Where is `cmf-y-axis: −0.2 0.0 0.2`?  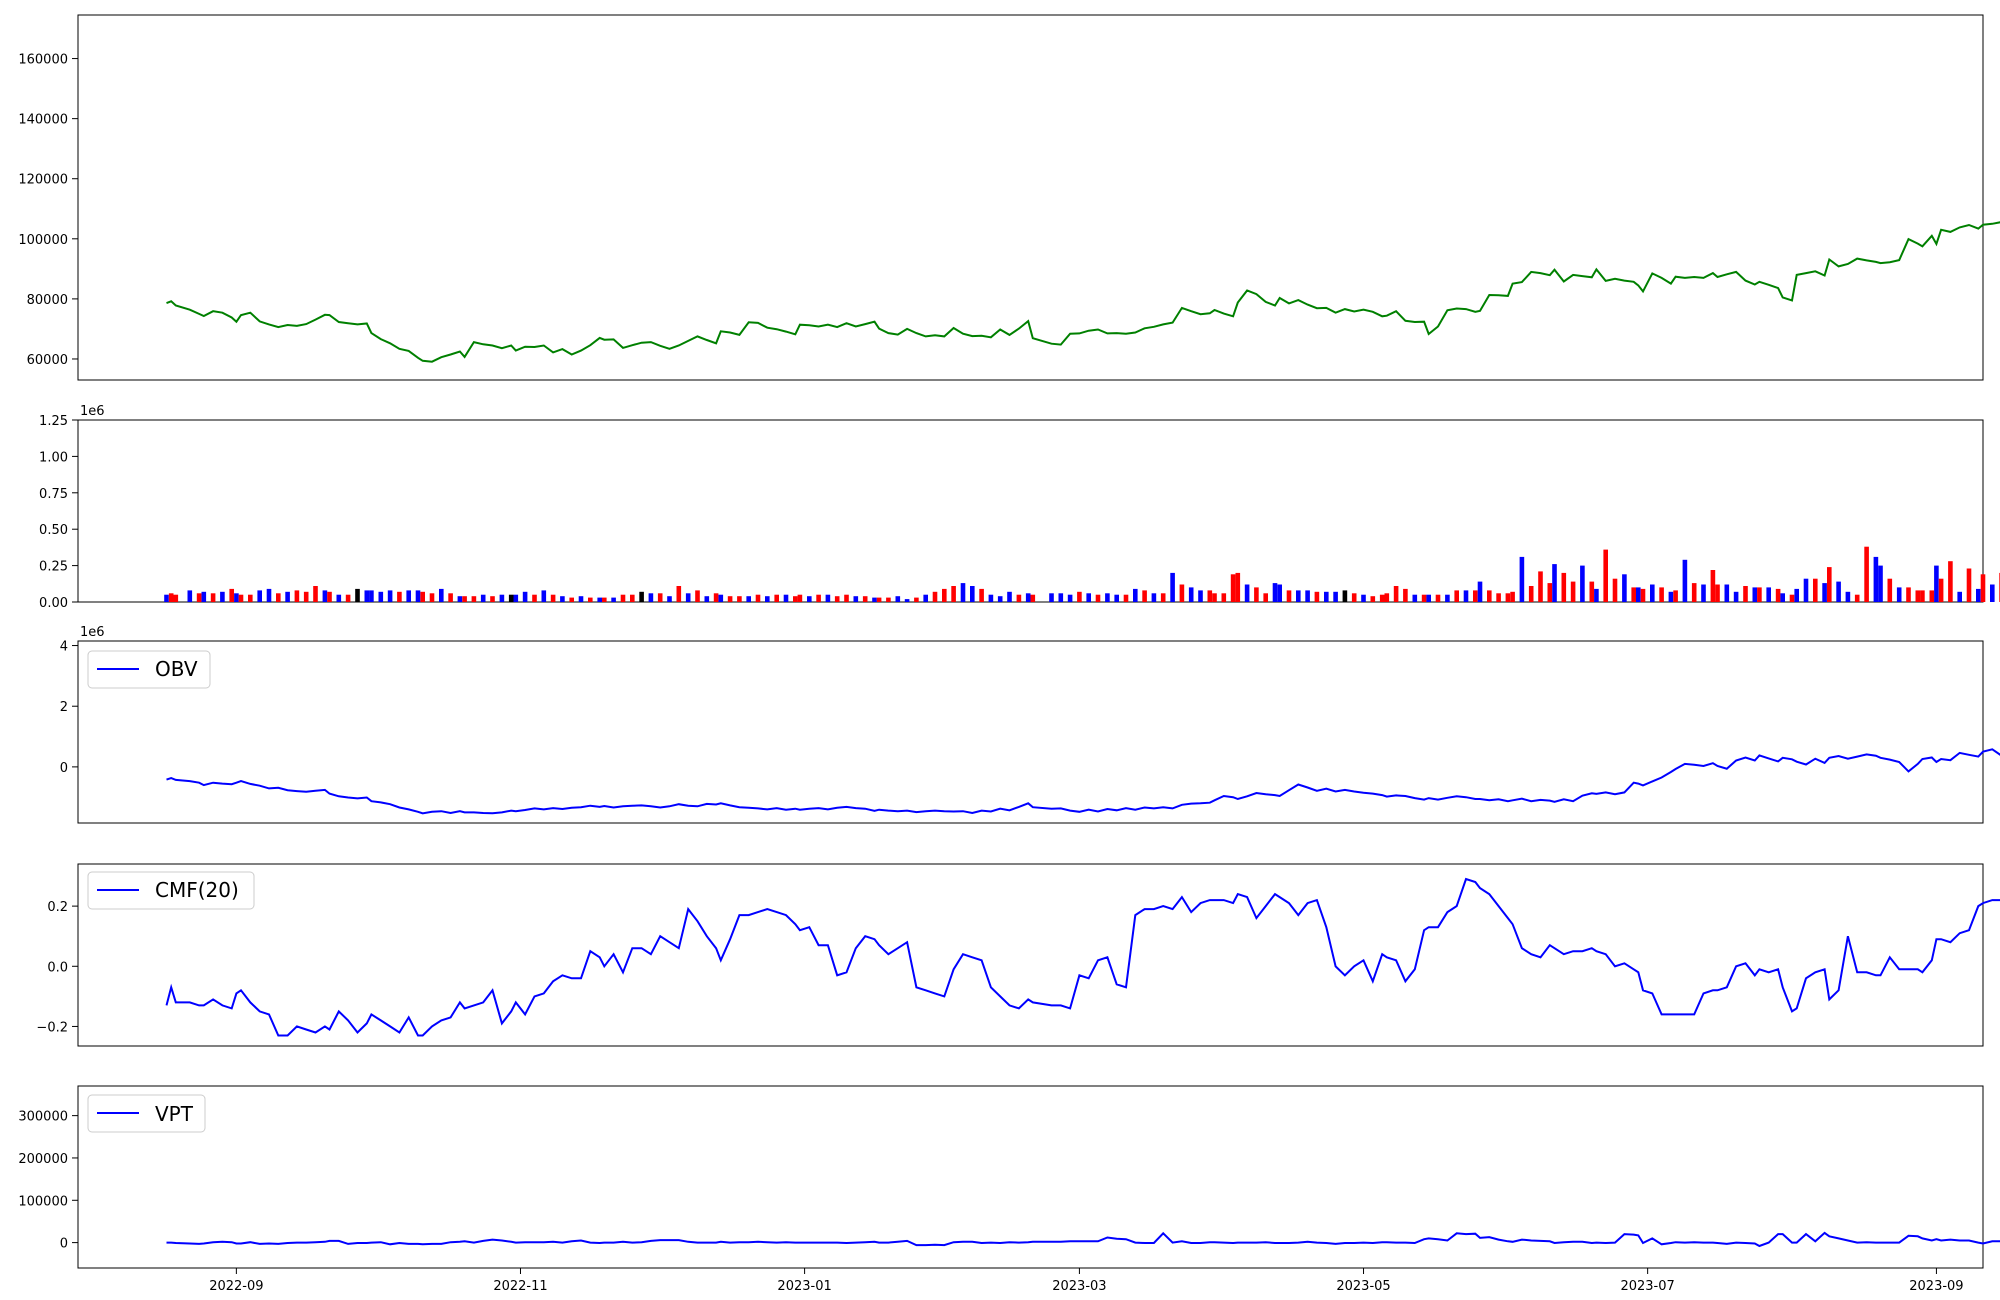 cmf-y-axis: −0.2 0.0 0.2 is located at coordinates (57, 967).